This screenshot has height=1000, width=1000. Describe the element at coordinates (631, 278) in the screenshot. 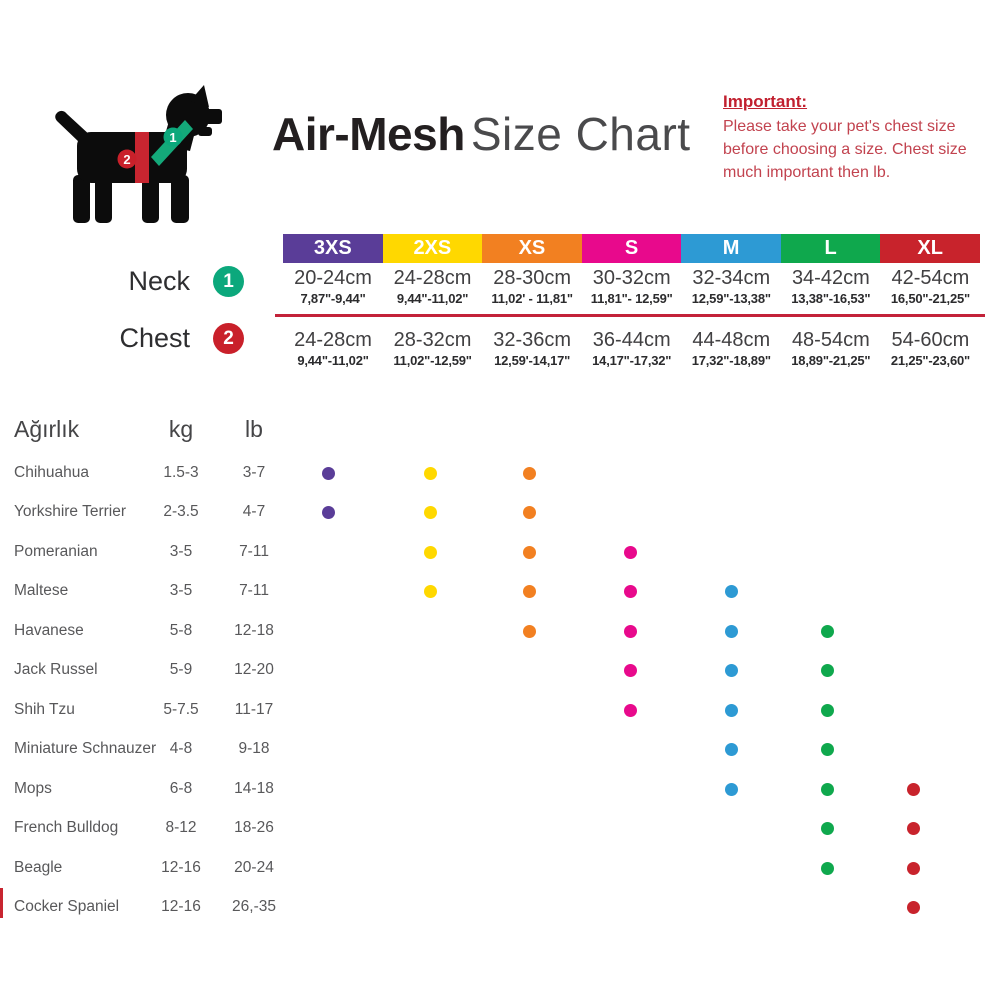

I see `neck-size-cm: 30-32cm` at that location.